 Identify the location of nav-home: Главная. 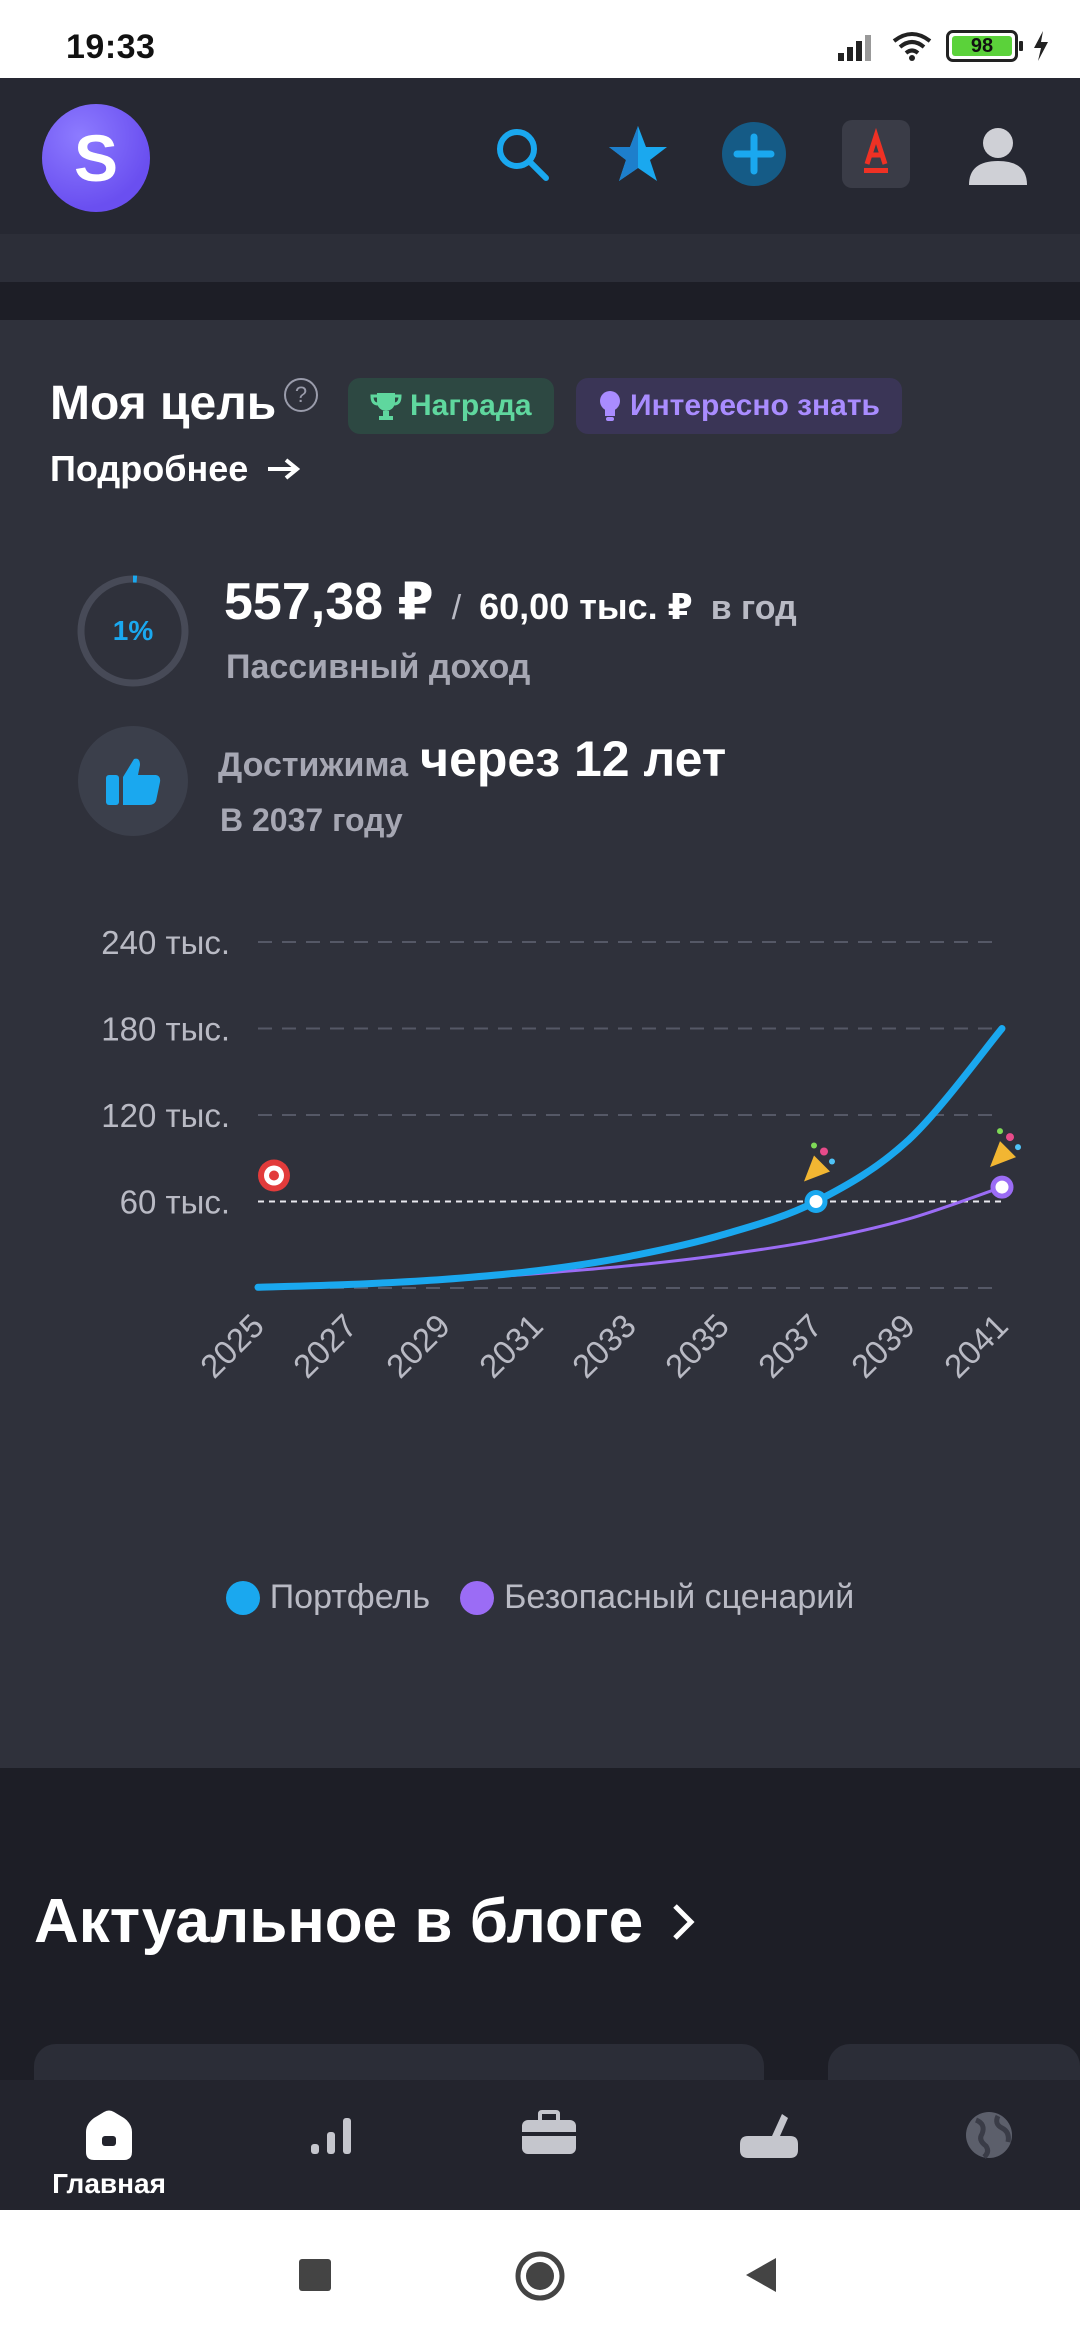
(109, 2145).